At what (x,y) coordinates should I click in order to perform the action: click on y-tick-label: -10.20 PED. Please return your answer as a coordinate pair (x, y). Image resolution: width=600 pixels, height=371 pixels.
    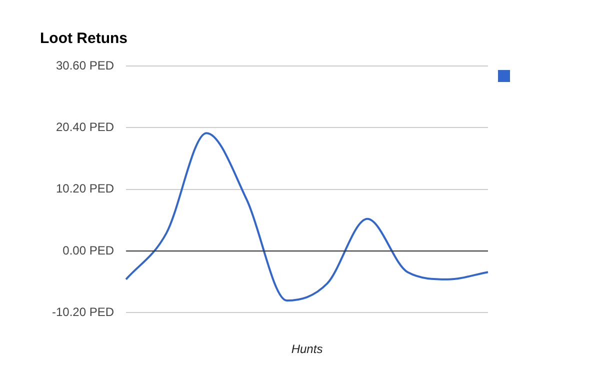
    Looking at the image, I should click on (83, 311).